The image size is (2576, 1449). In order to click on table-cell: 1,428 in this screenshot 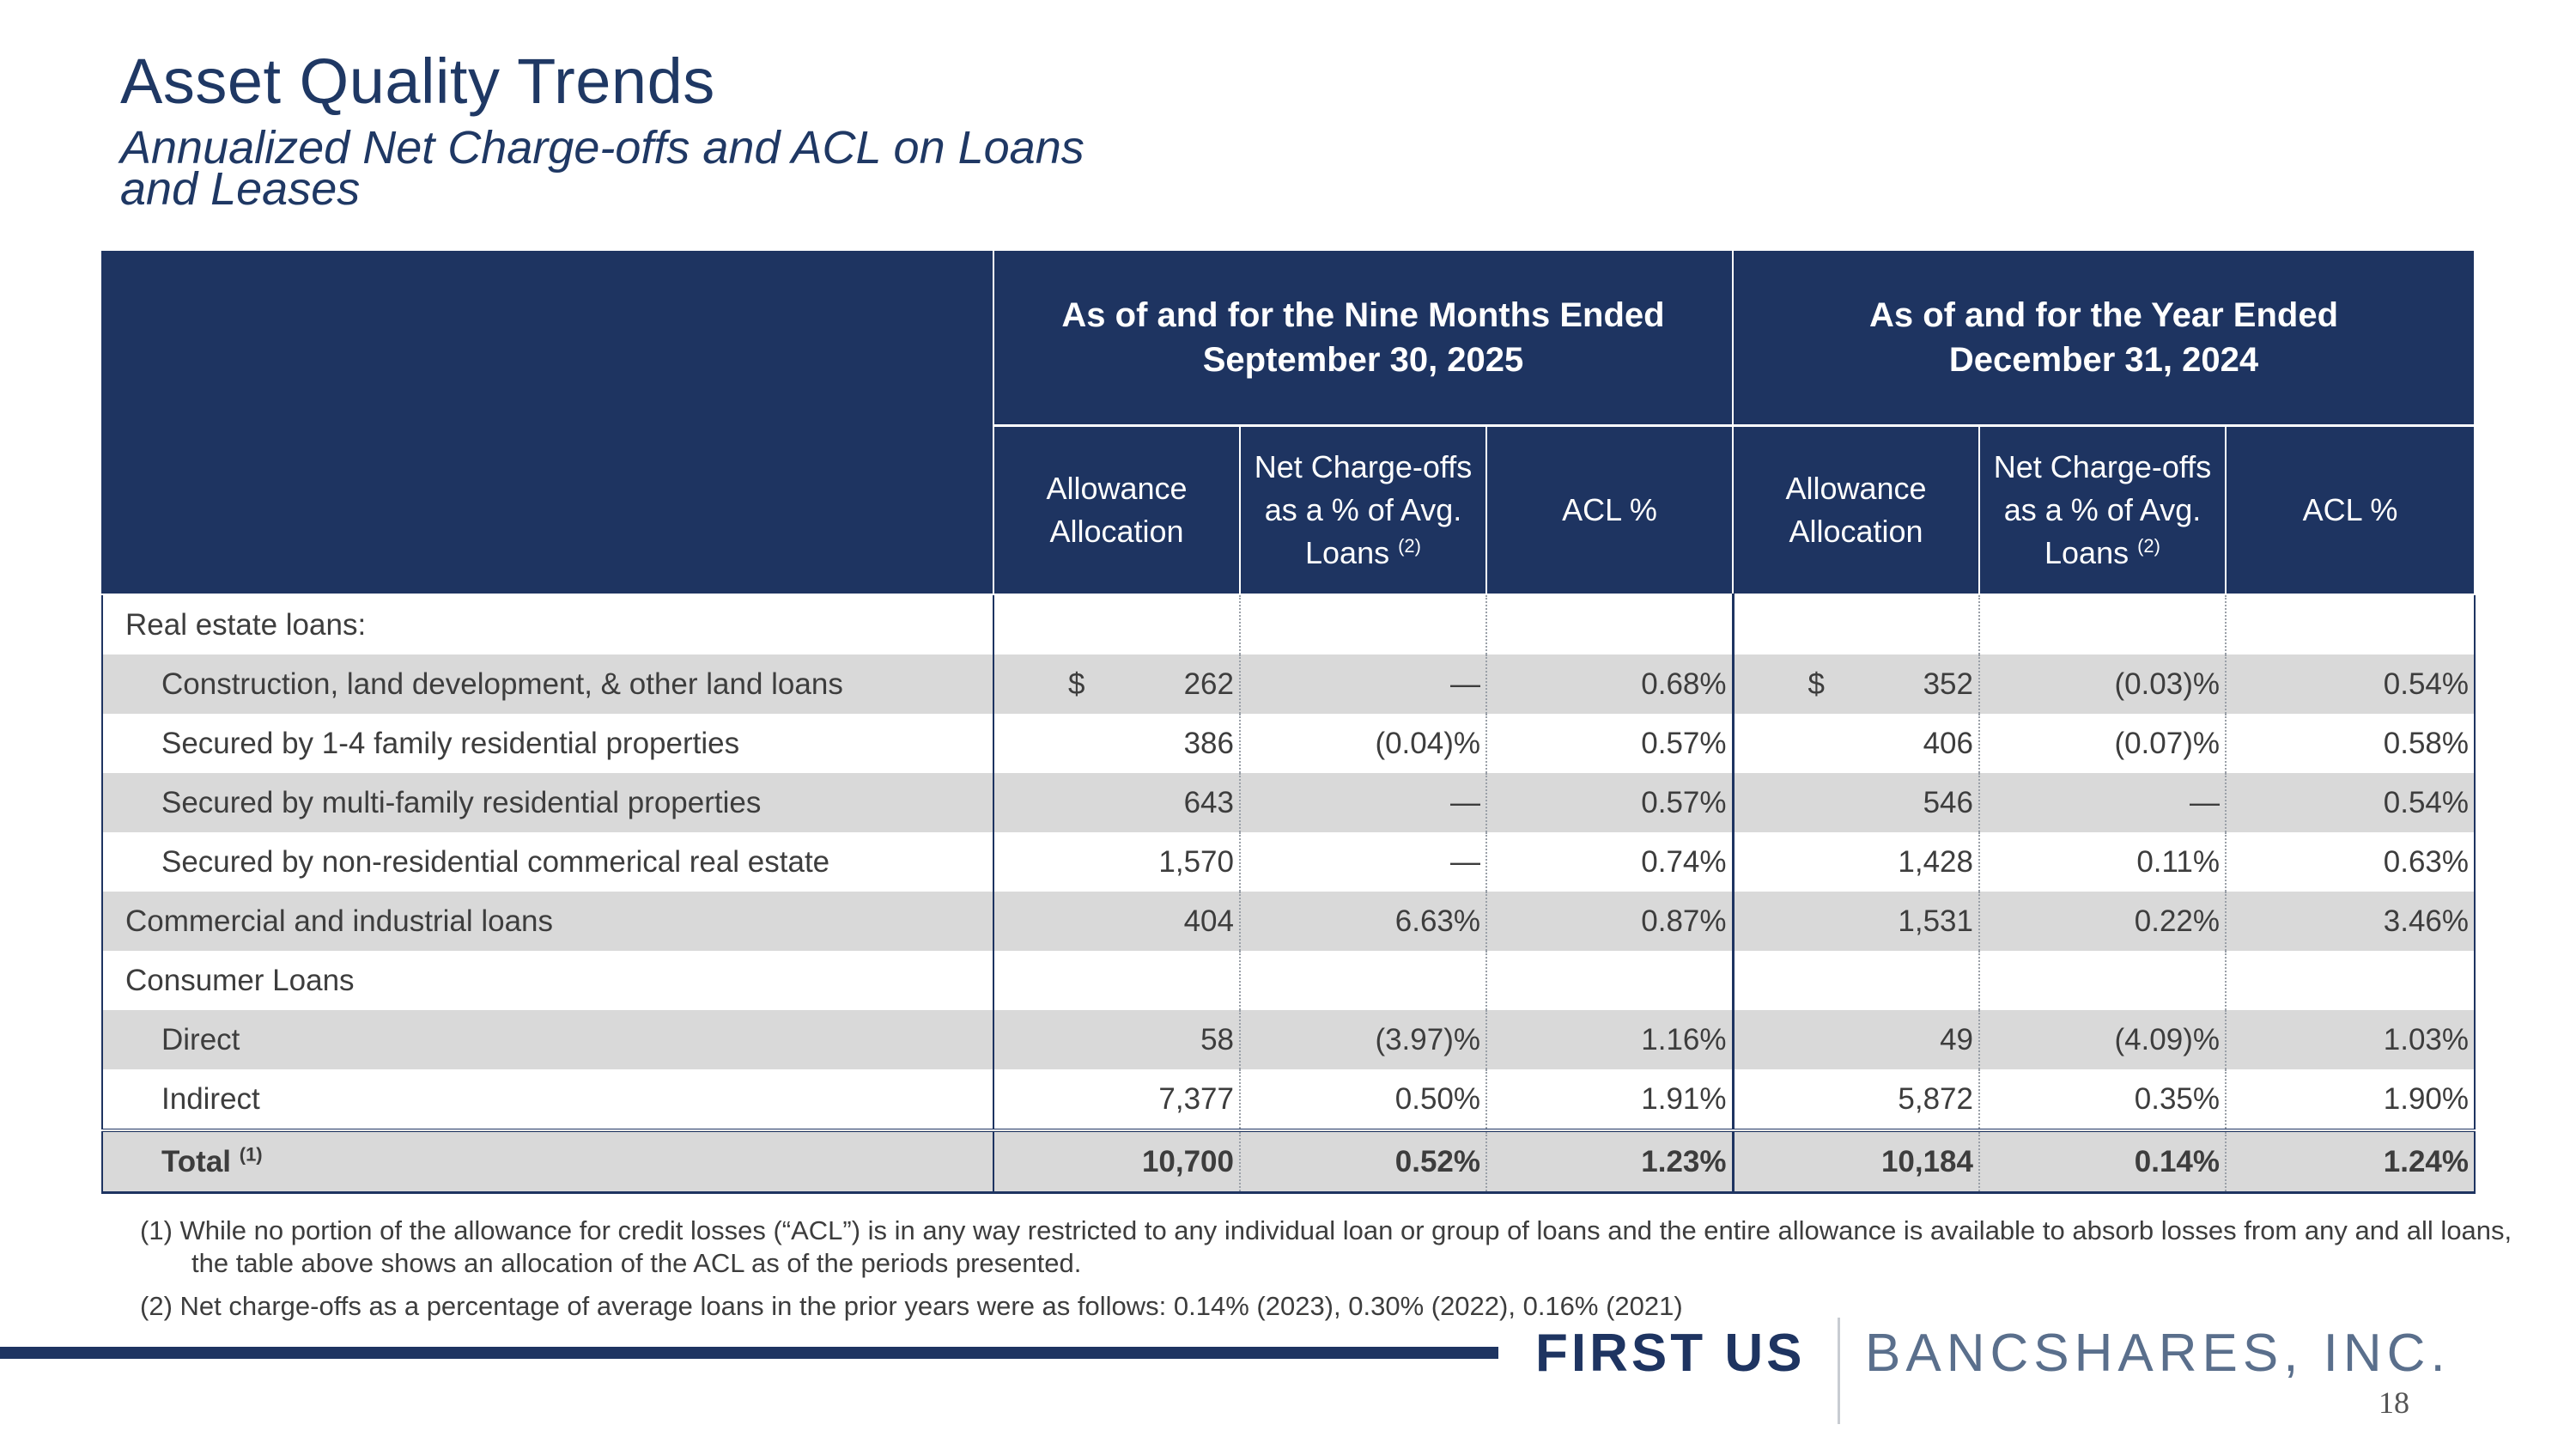, I will do `click(1856, 862)`.